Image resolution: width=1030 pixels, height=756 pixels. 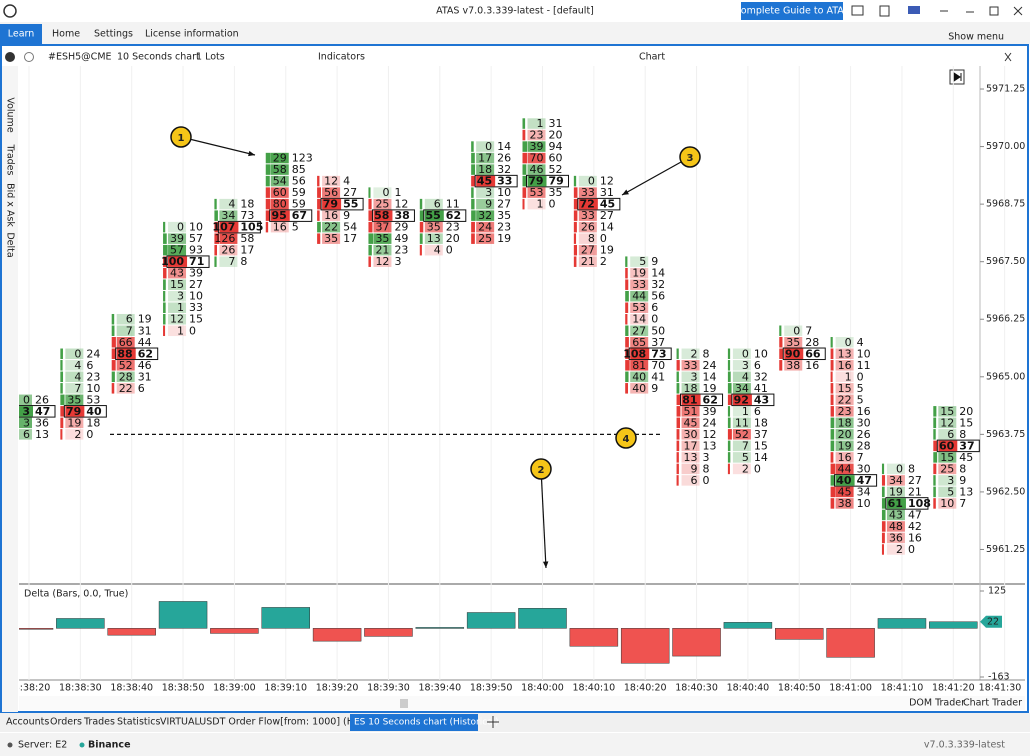 What do you see at coordinates (884, 11) in the screenshot?
I see `help-button` at bounding box center [884, 11].